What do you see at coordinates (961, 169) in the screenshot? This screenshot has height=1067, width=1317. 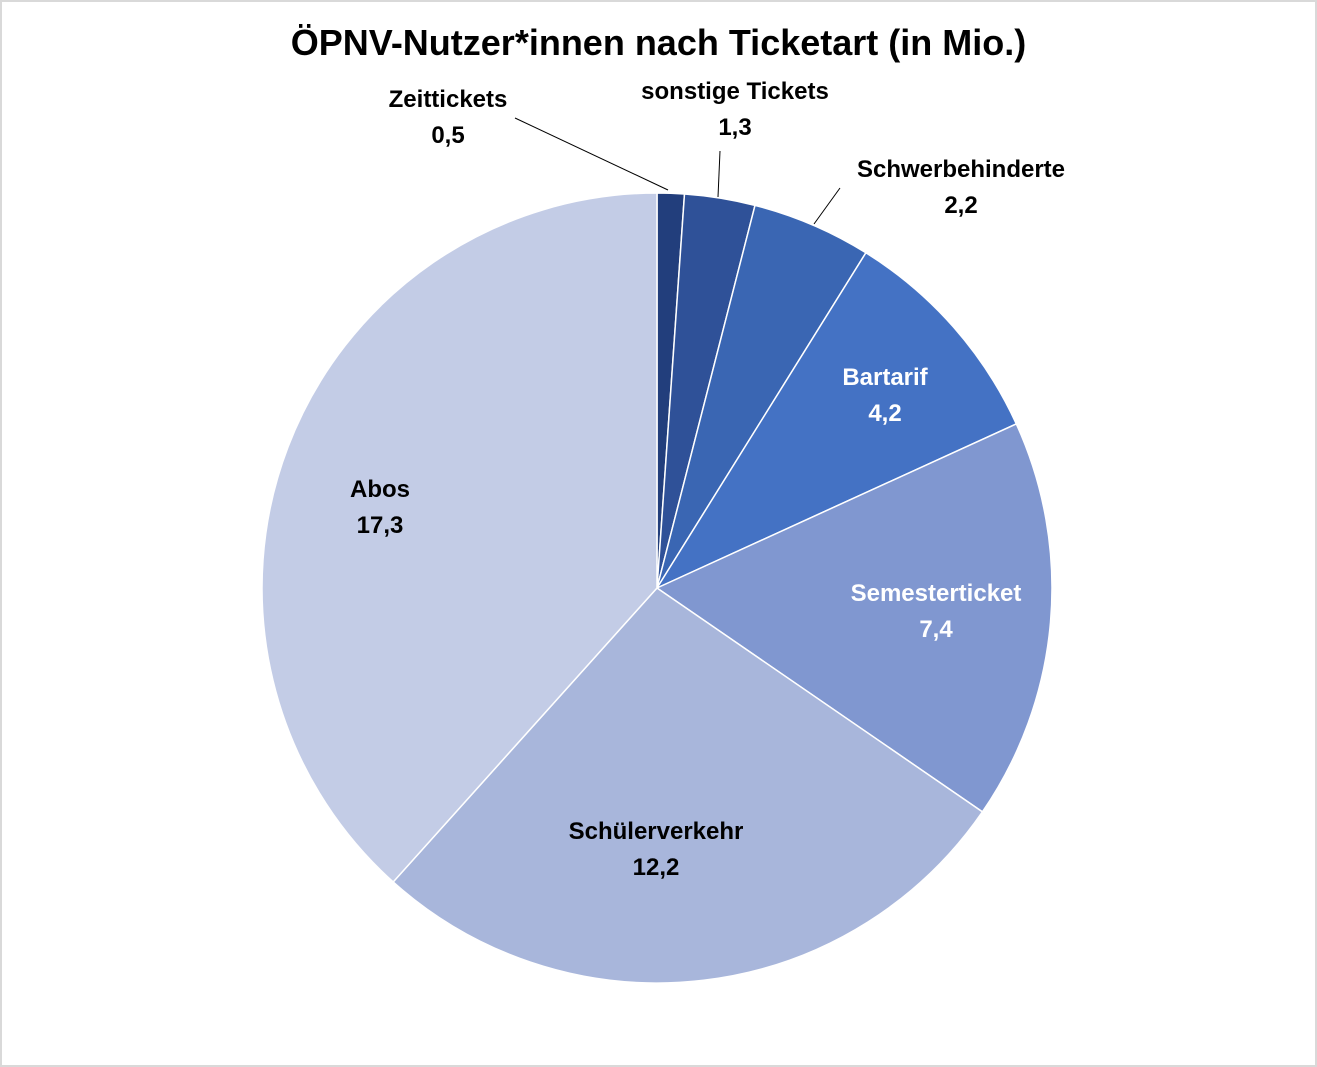 I see `slice-label-schwerbehinderte: Schwerbehinderte` at bounding box center [961, 169].